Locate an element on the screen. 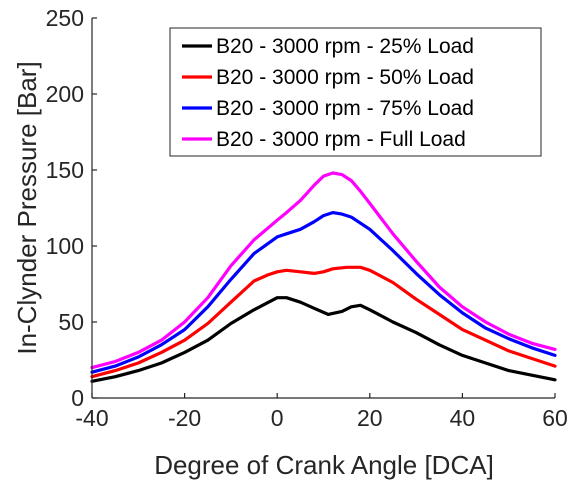 This screenshot has width=574, height=484. y-tick-label: 150 is located at coordinates (65, 170).